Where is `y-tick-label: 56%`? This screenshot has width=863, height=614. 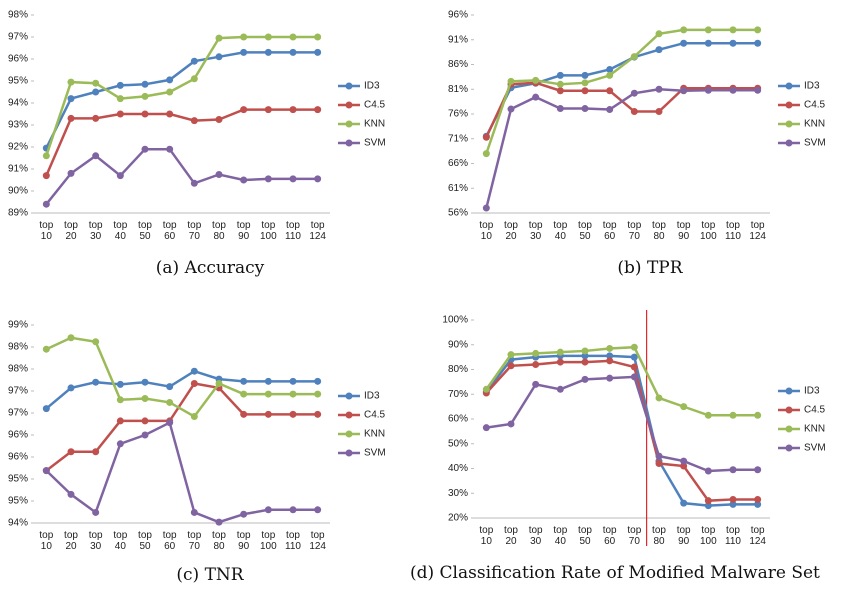
y-tick-label: 56% is located at coordinates (458, 213).